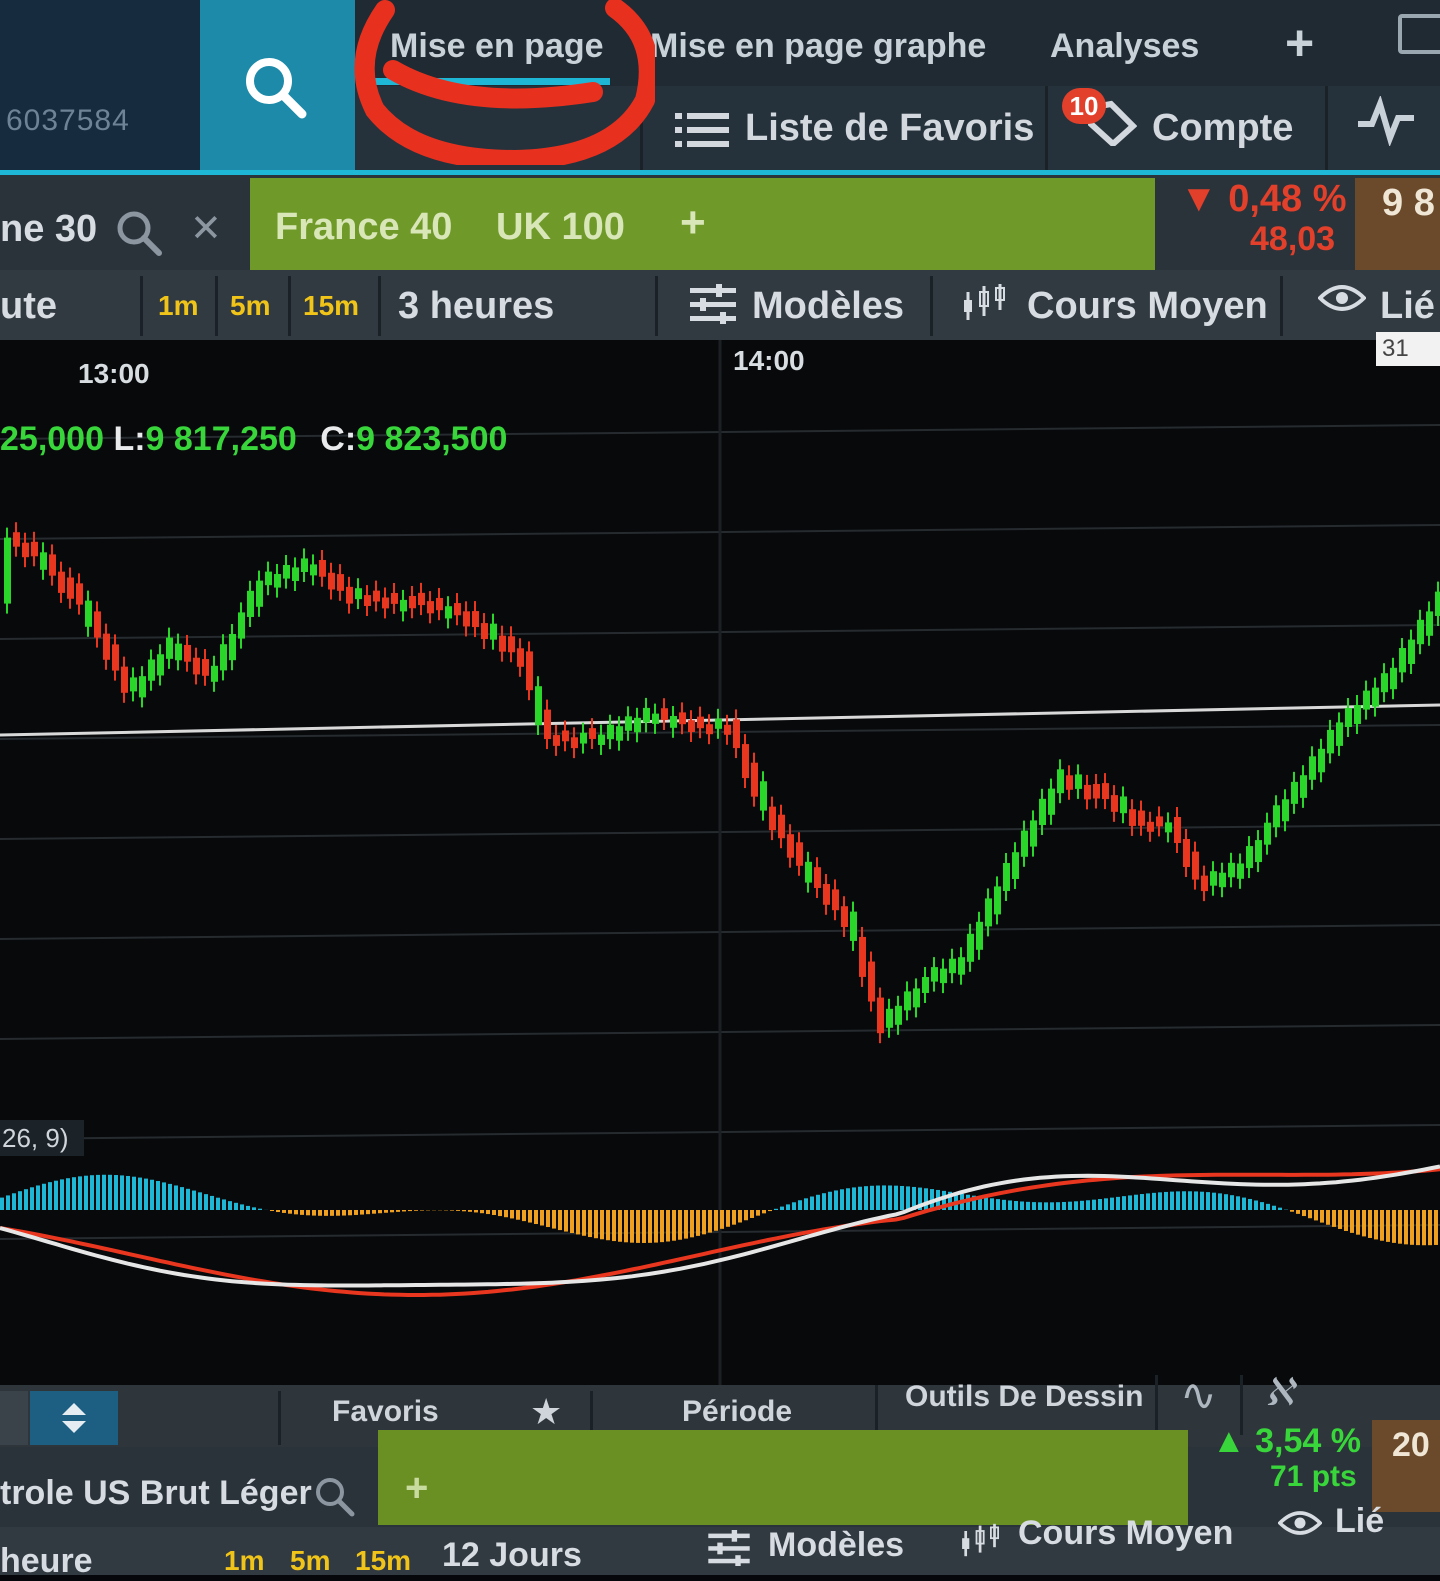 The image size is (1440, 1581). What do you see at coordinates (28, 306) in the screenshot?
I see `chart-type-label: ute` at bounding box center [28, 306].